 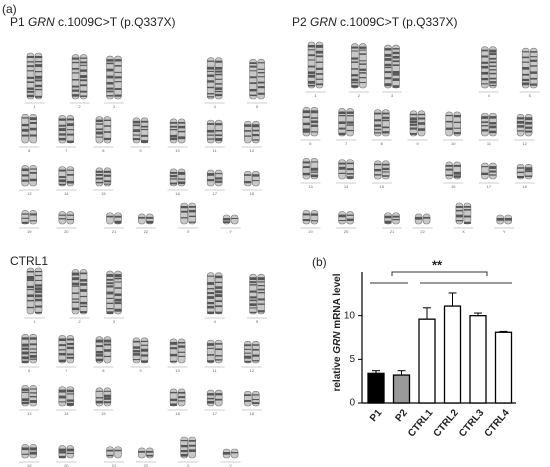 What do you see at coordinates (489, 143) in the screenshot?
I see `chromosome-number: 11` at bounding box center [489, 143].